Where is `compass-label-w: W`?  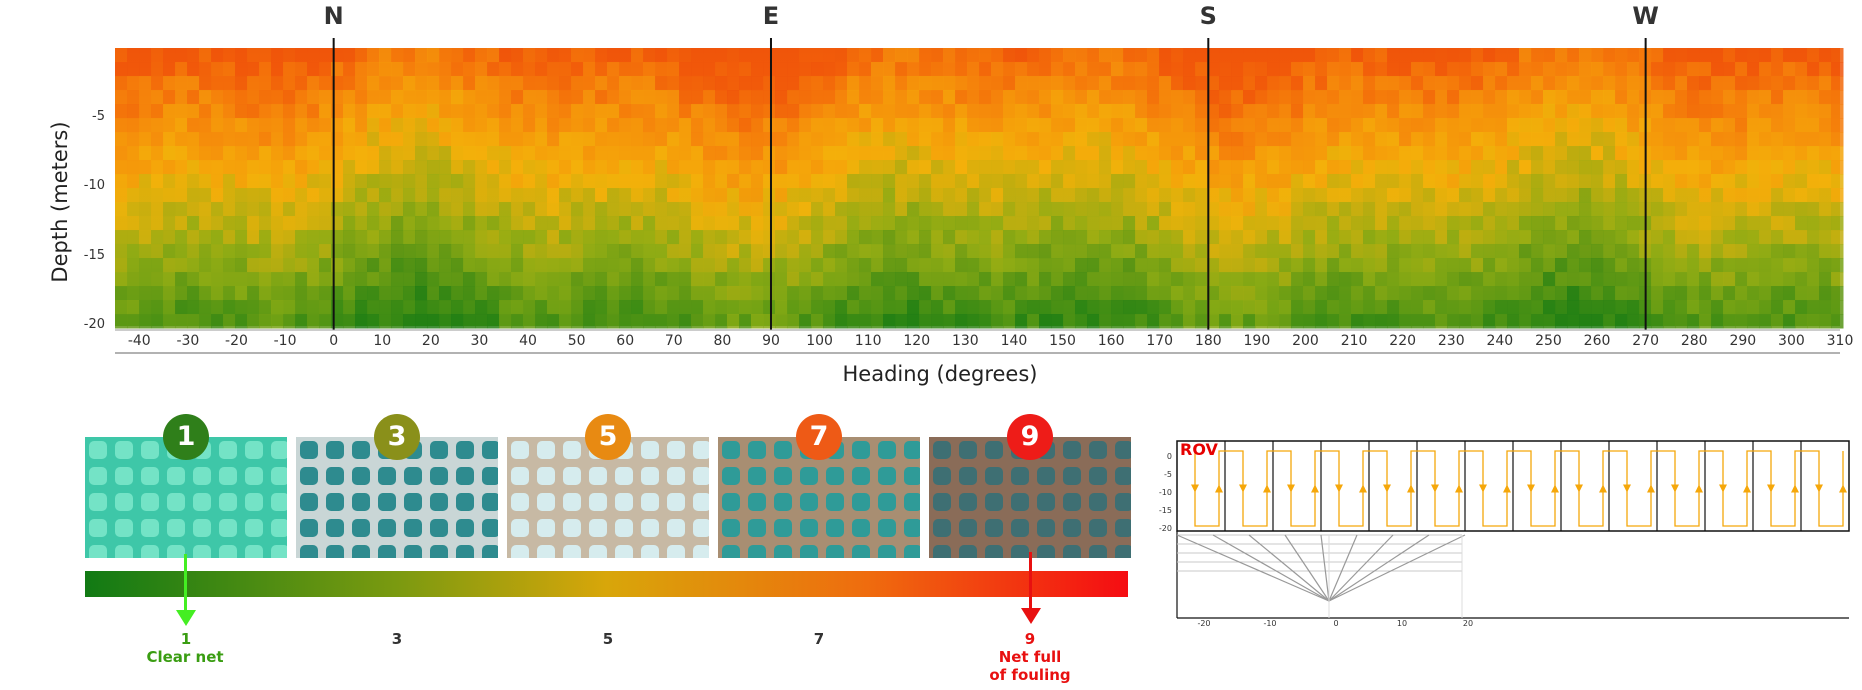 compass-label-w: W is located at coordinates (1645, 16).